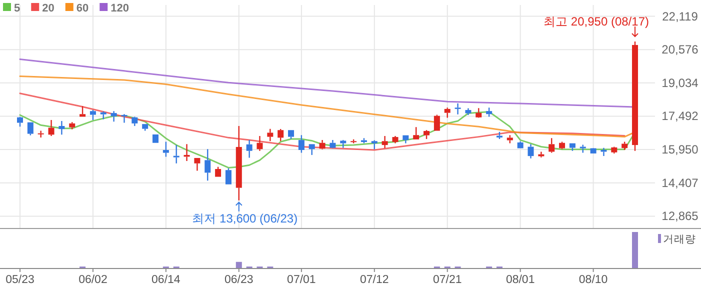  What do you see at coordinates (447, 280) in the screenshot?
I see `x-tick-label: 07/21` at bounding box center [447, 280].